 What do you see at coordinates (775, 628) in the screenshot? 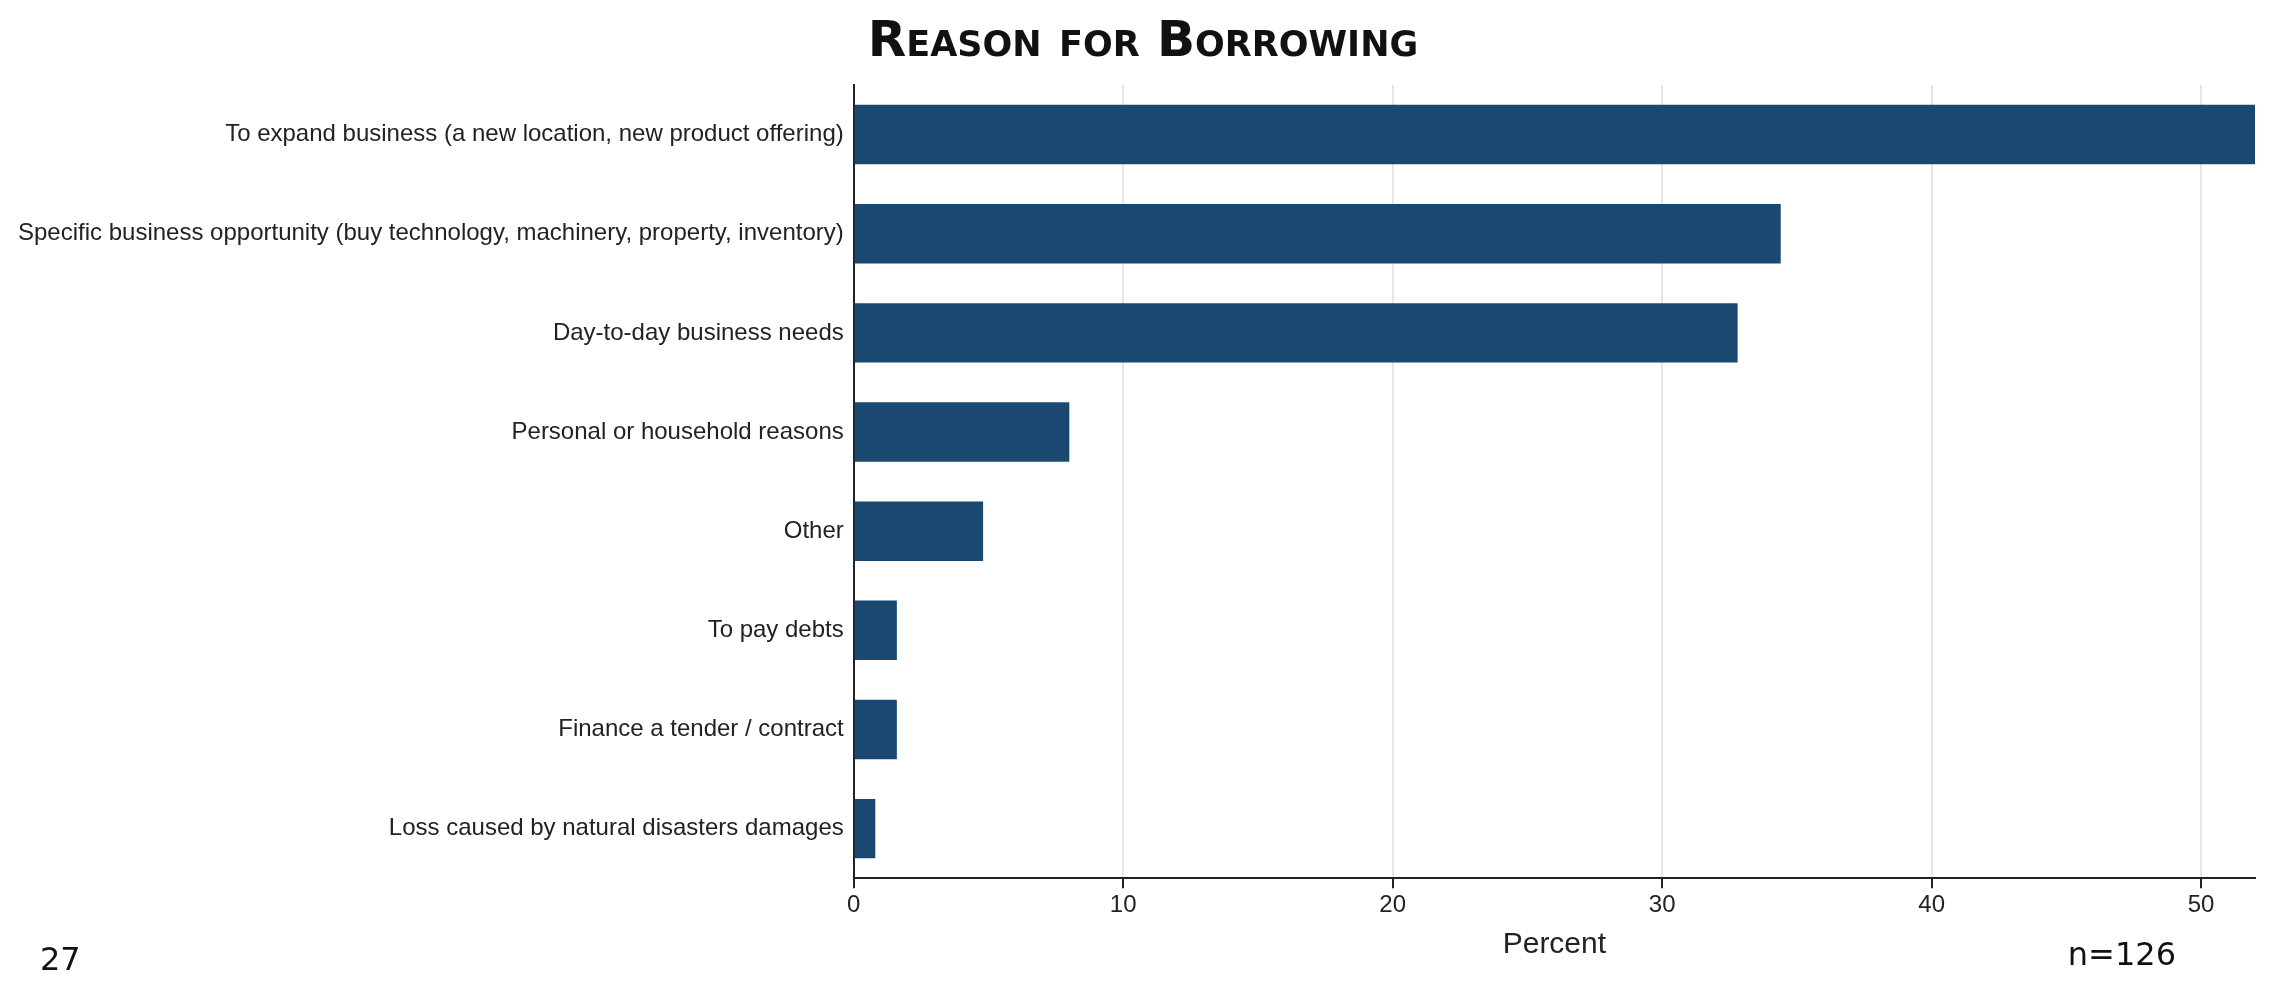
I see `y-tick-label: To pay debts` at bounding box center [775, 628].